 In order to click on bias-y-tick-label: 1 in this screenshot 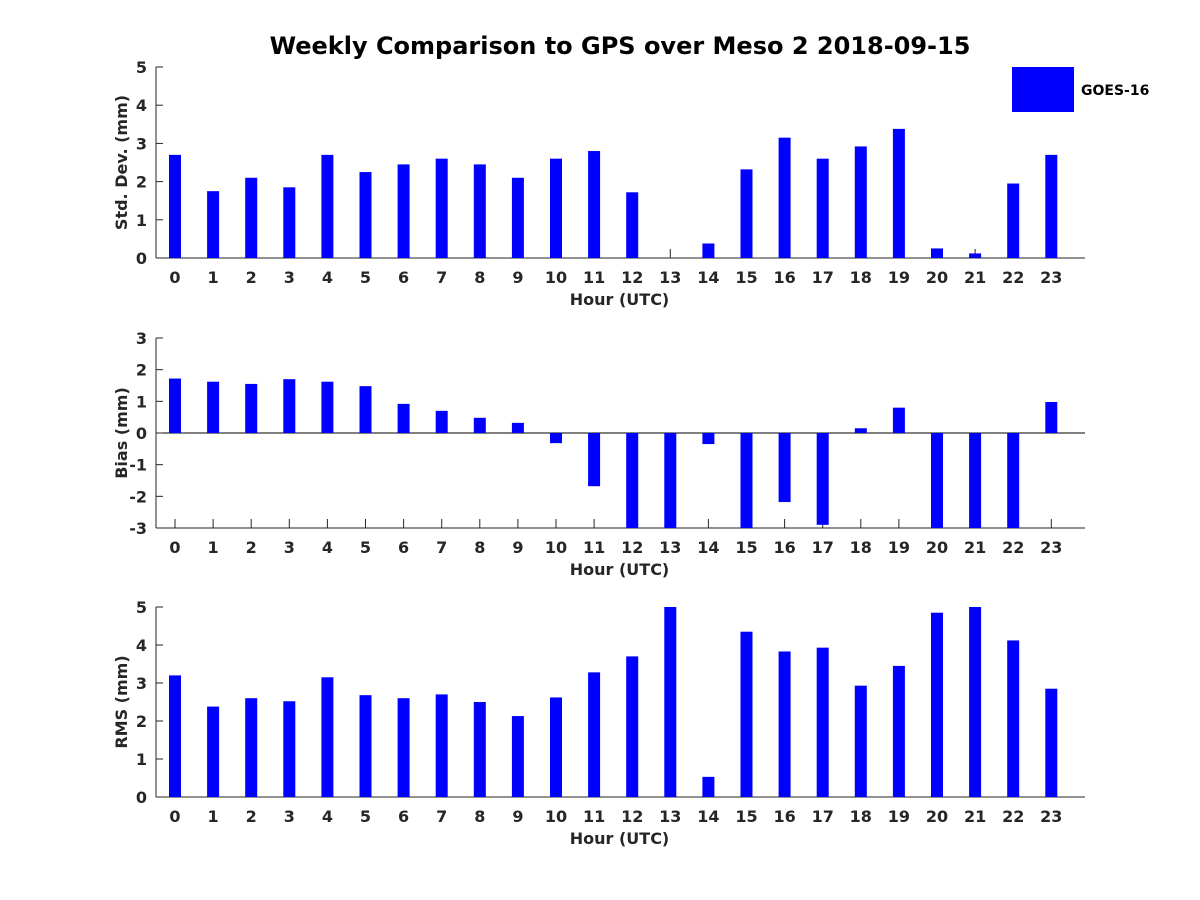, I will do `click(141, 401)`.